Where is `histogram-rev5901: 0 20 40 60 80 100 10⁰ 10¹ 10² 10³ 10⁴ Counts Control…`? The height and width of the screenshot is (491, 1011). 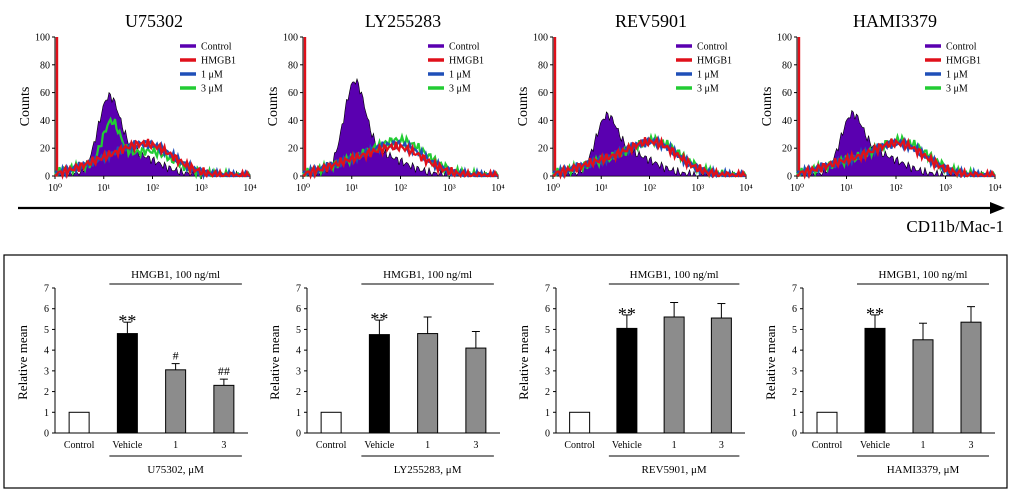 histogram-rev5901: 0 20 40 60 80 100 10⁰ 10¹ 10² 10³ 10⁴ Counts Control… is located at coordinates (634, 114).